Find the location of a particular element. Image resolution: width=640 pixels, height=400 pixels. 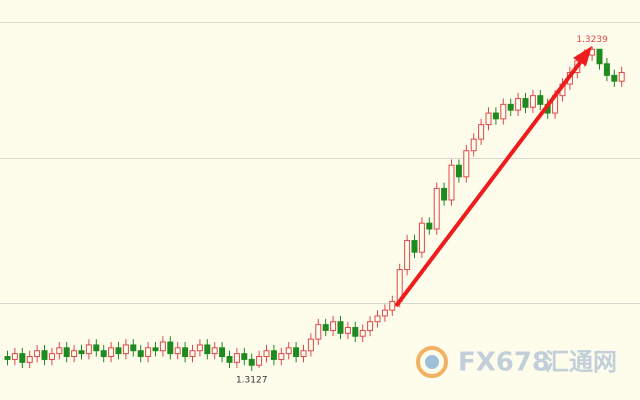

logo-ring is located at coordinates (432, 362).